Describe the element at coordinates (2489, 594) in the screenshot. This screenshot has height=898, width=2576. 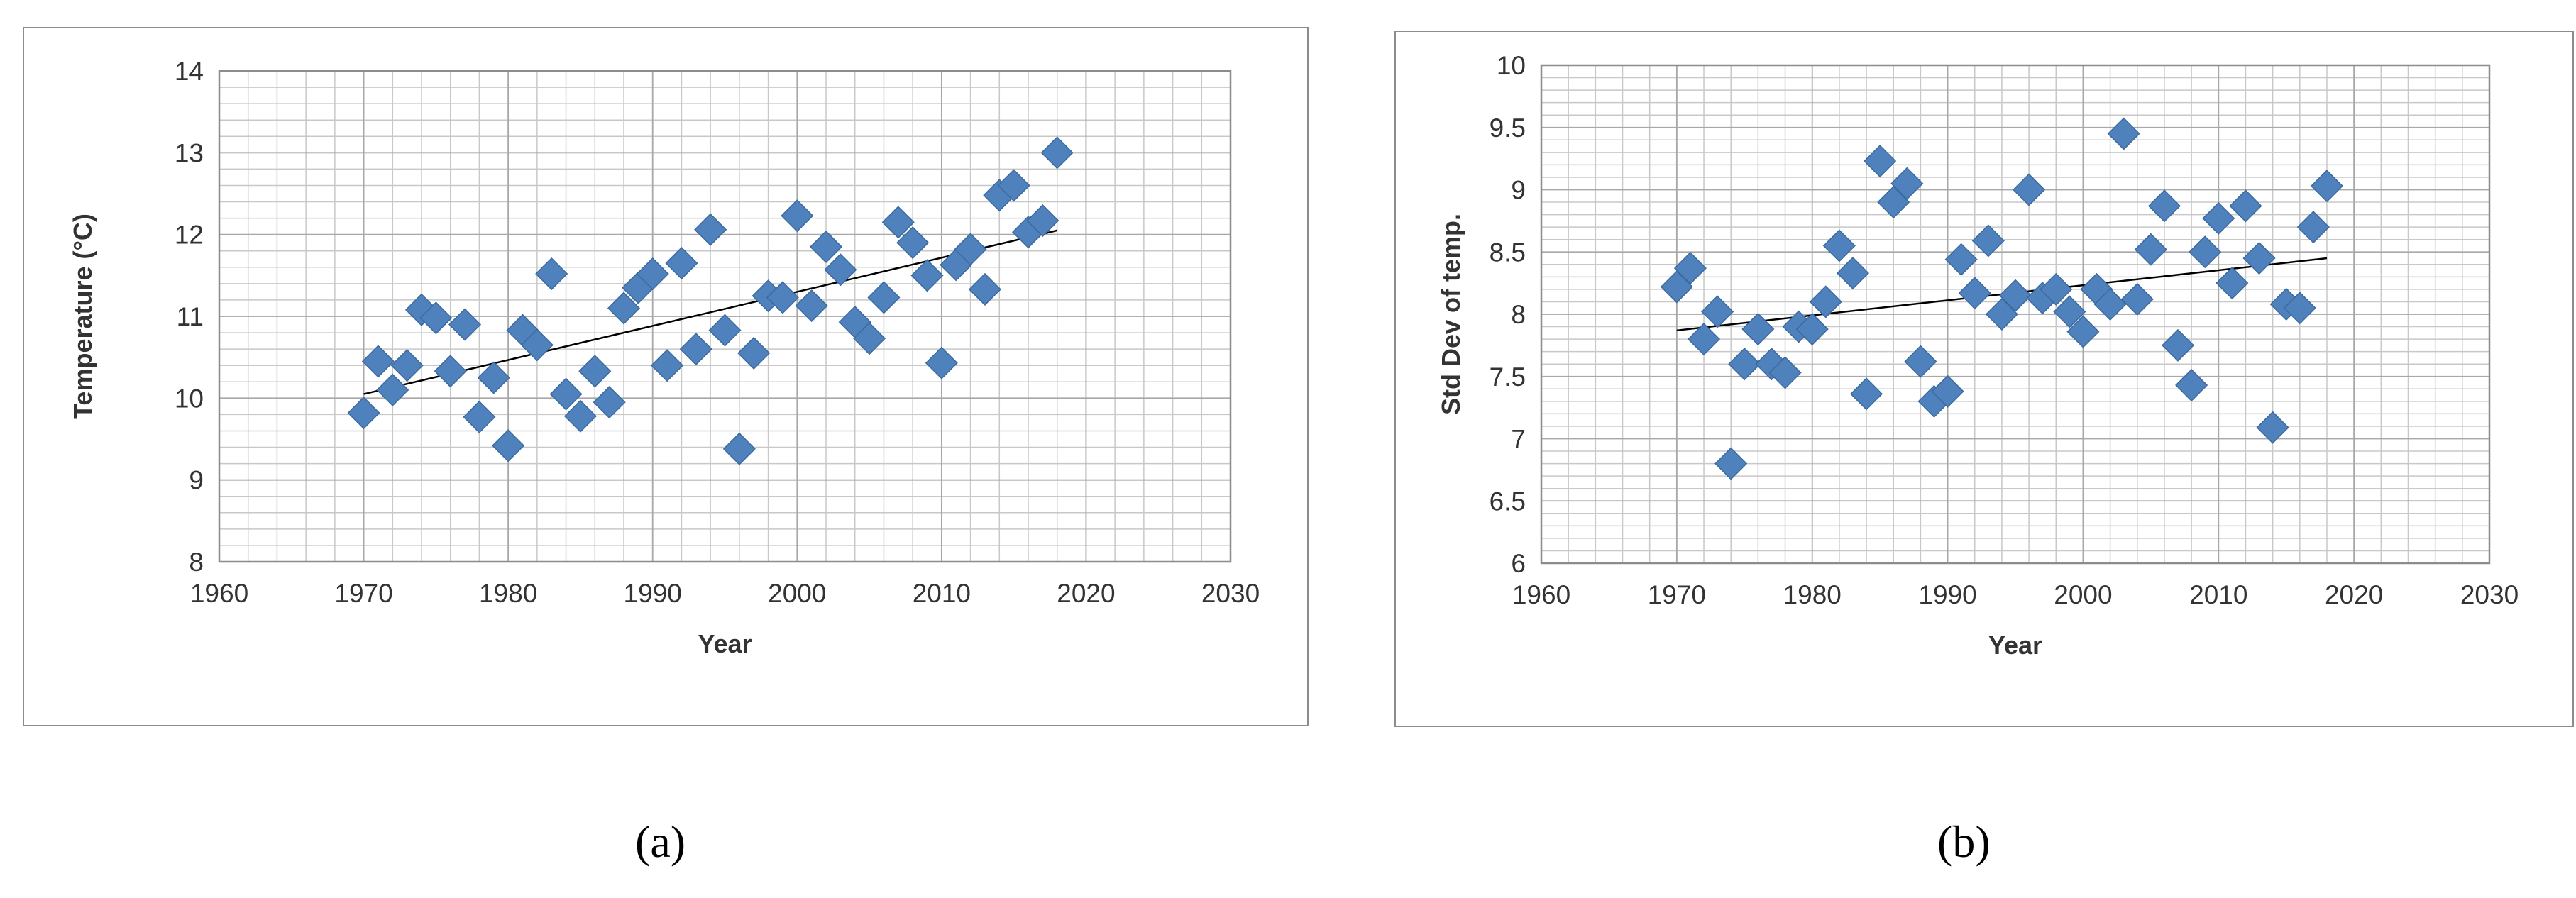
I see `x-tick-label: 2030` at that location.